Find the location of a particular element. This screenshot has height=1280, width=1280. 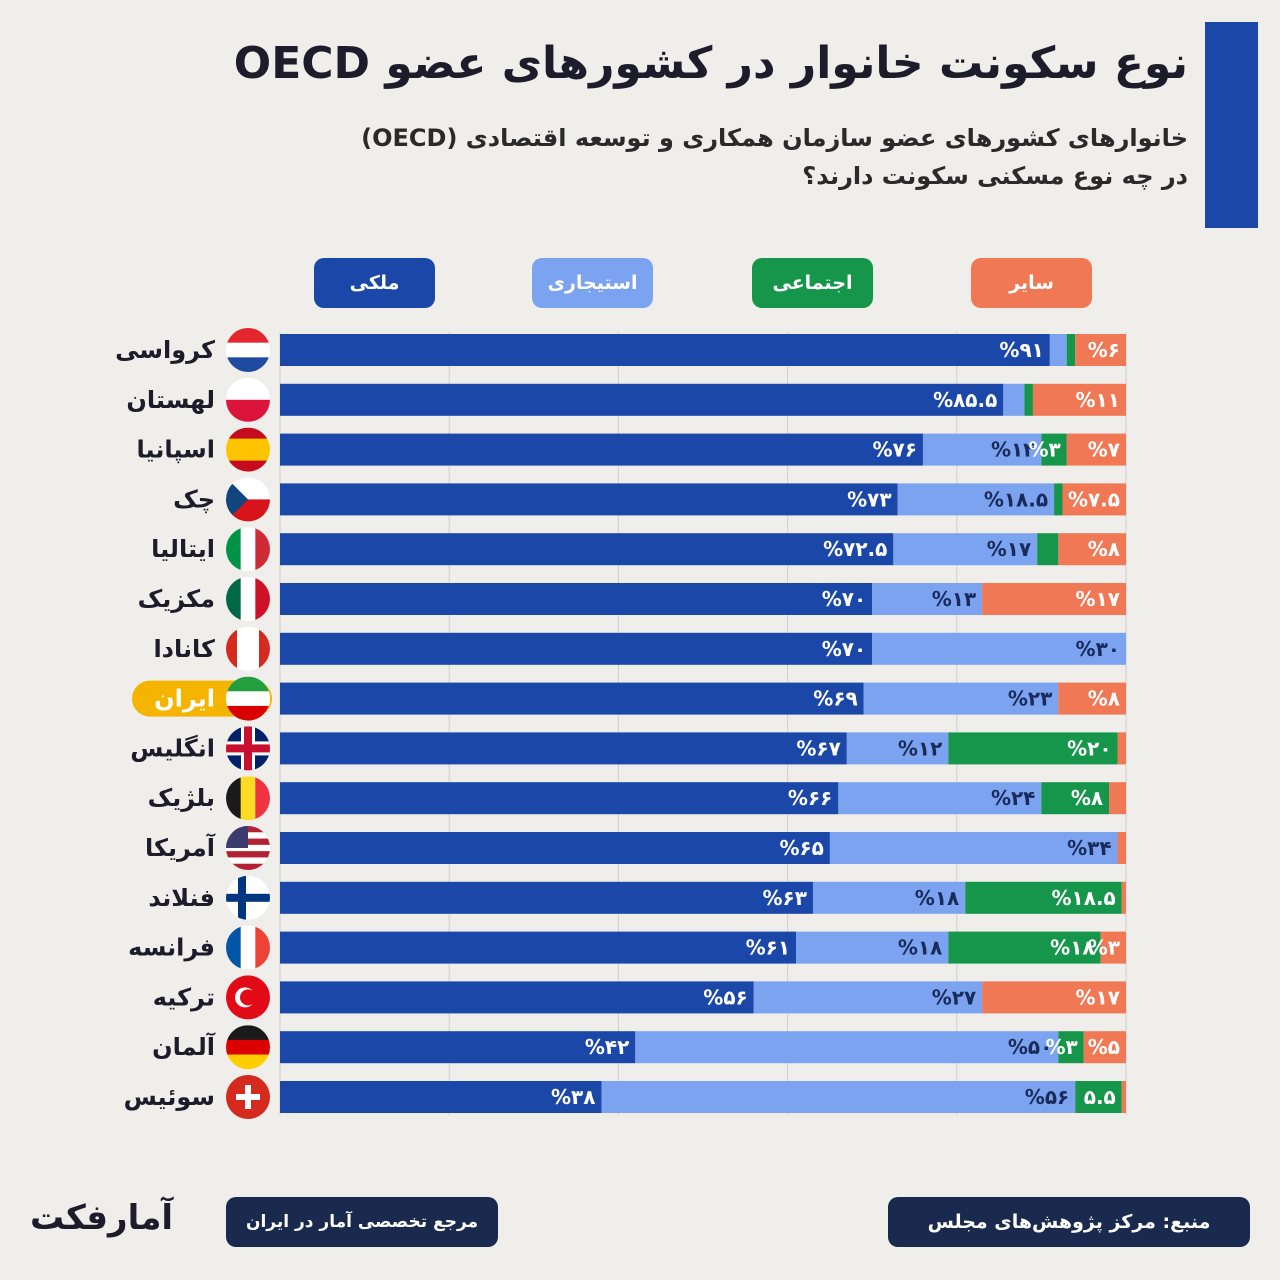

value-label: %۲۷ is located at coordinates (954, 997).